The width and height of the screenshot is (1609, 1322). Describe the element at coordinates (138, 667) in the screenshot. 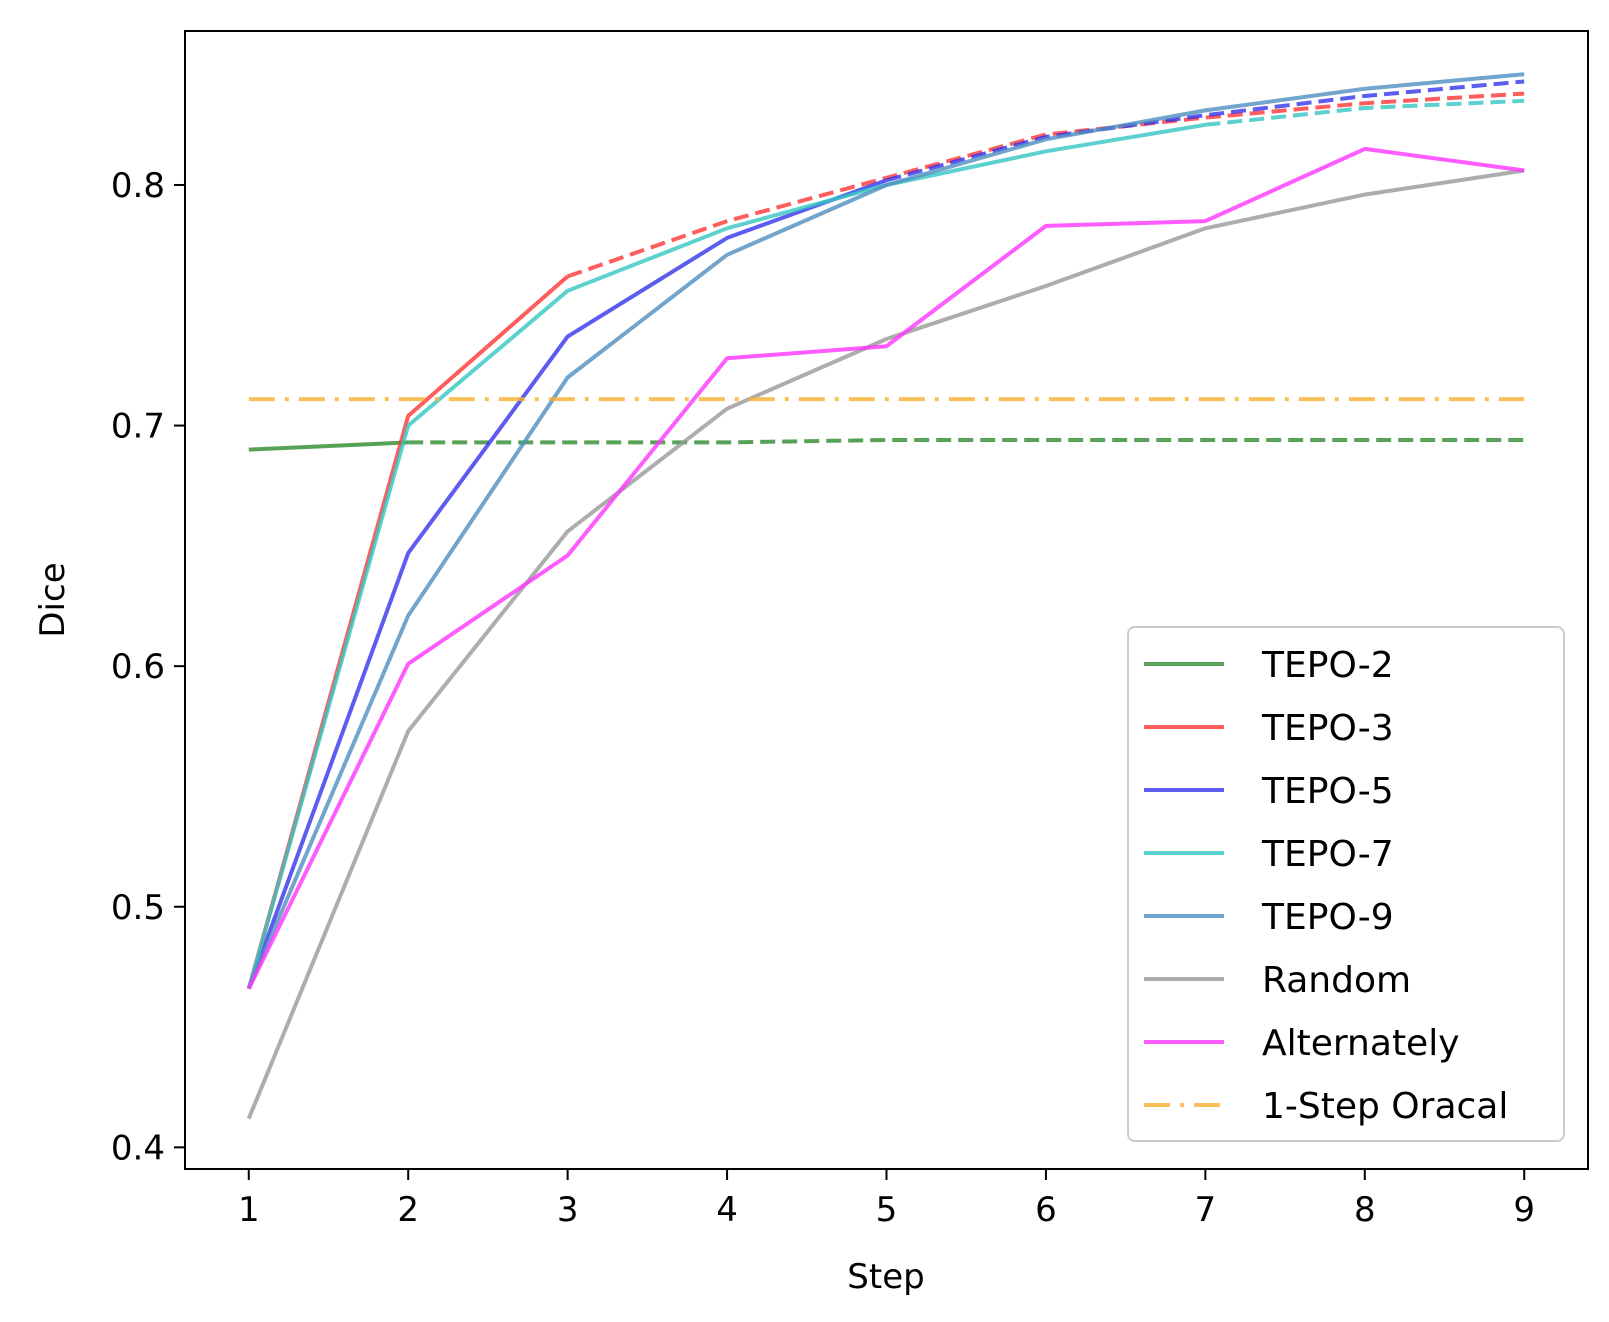

I see `y-tick-label: 0.6` at that location.